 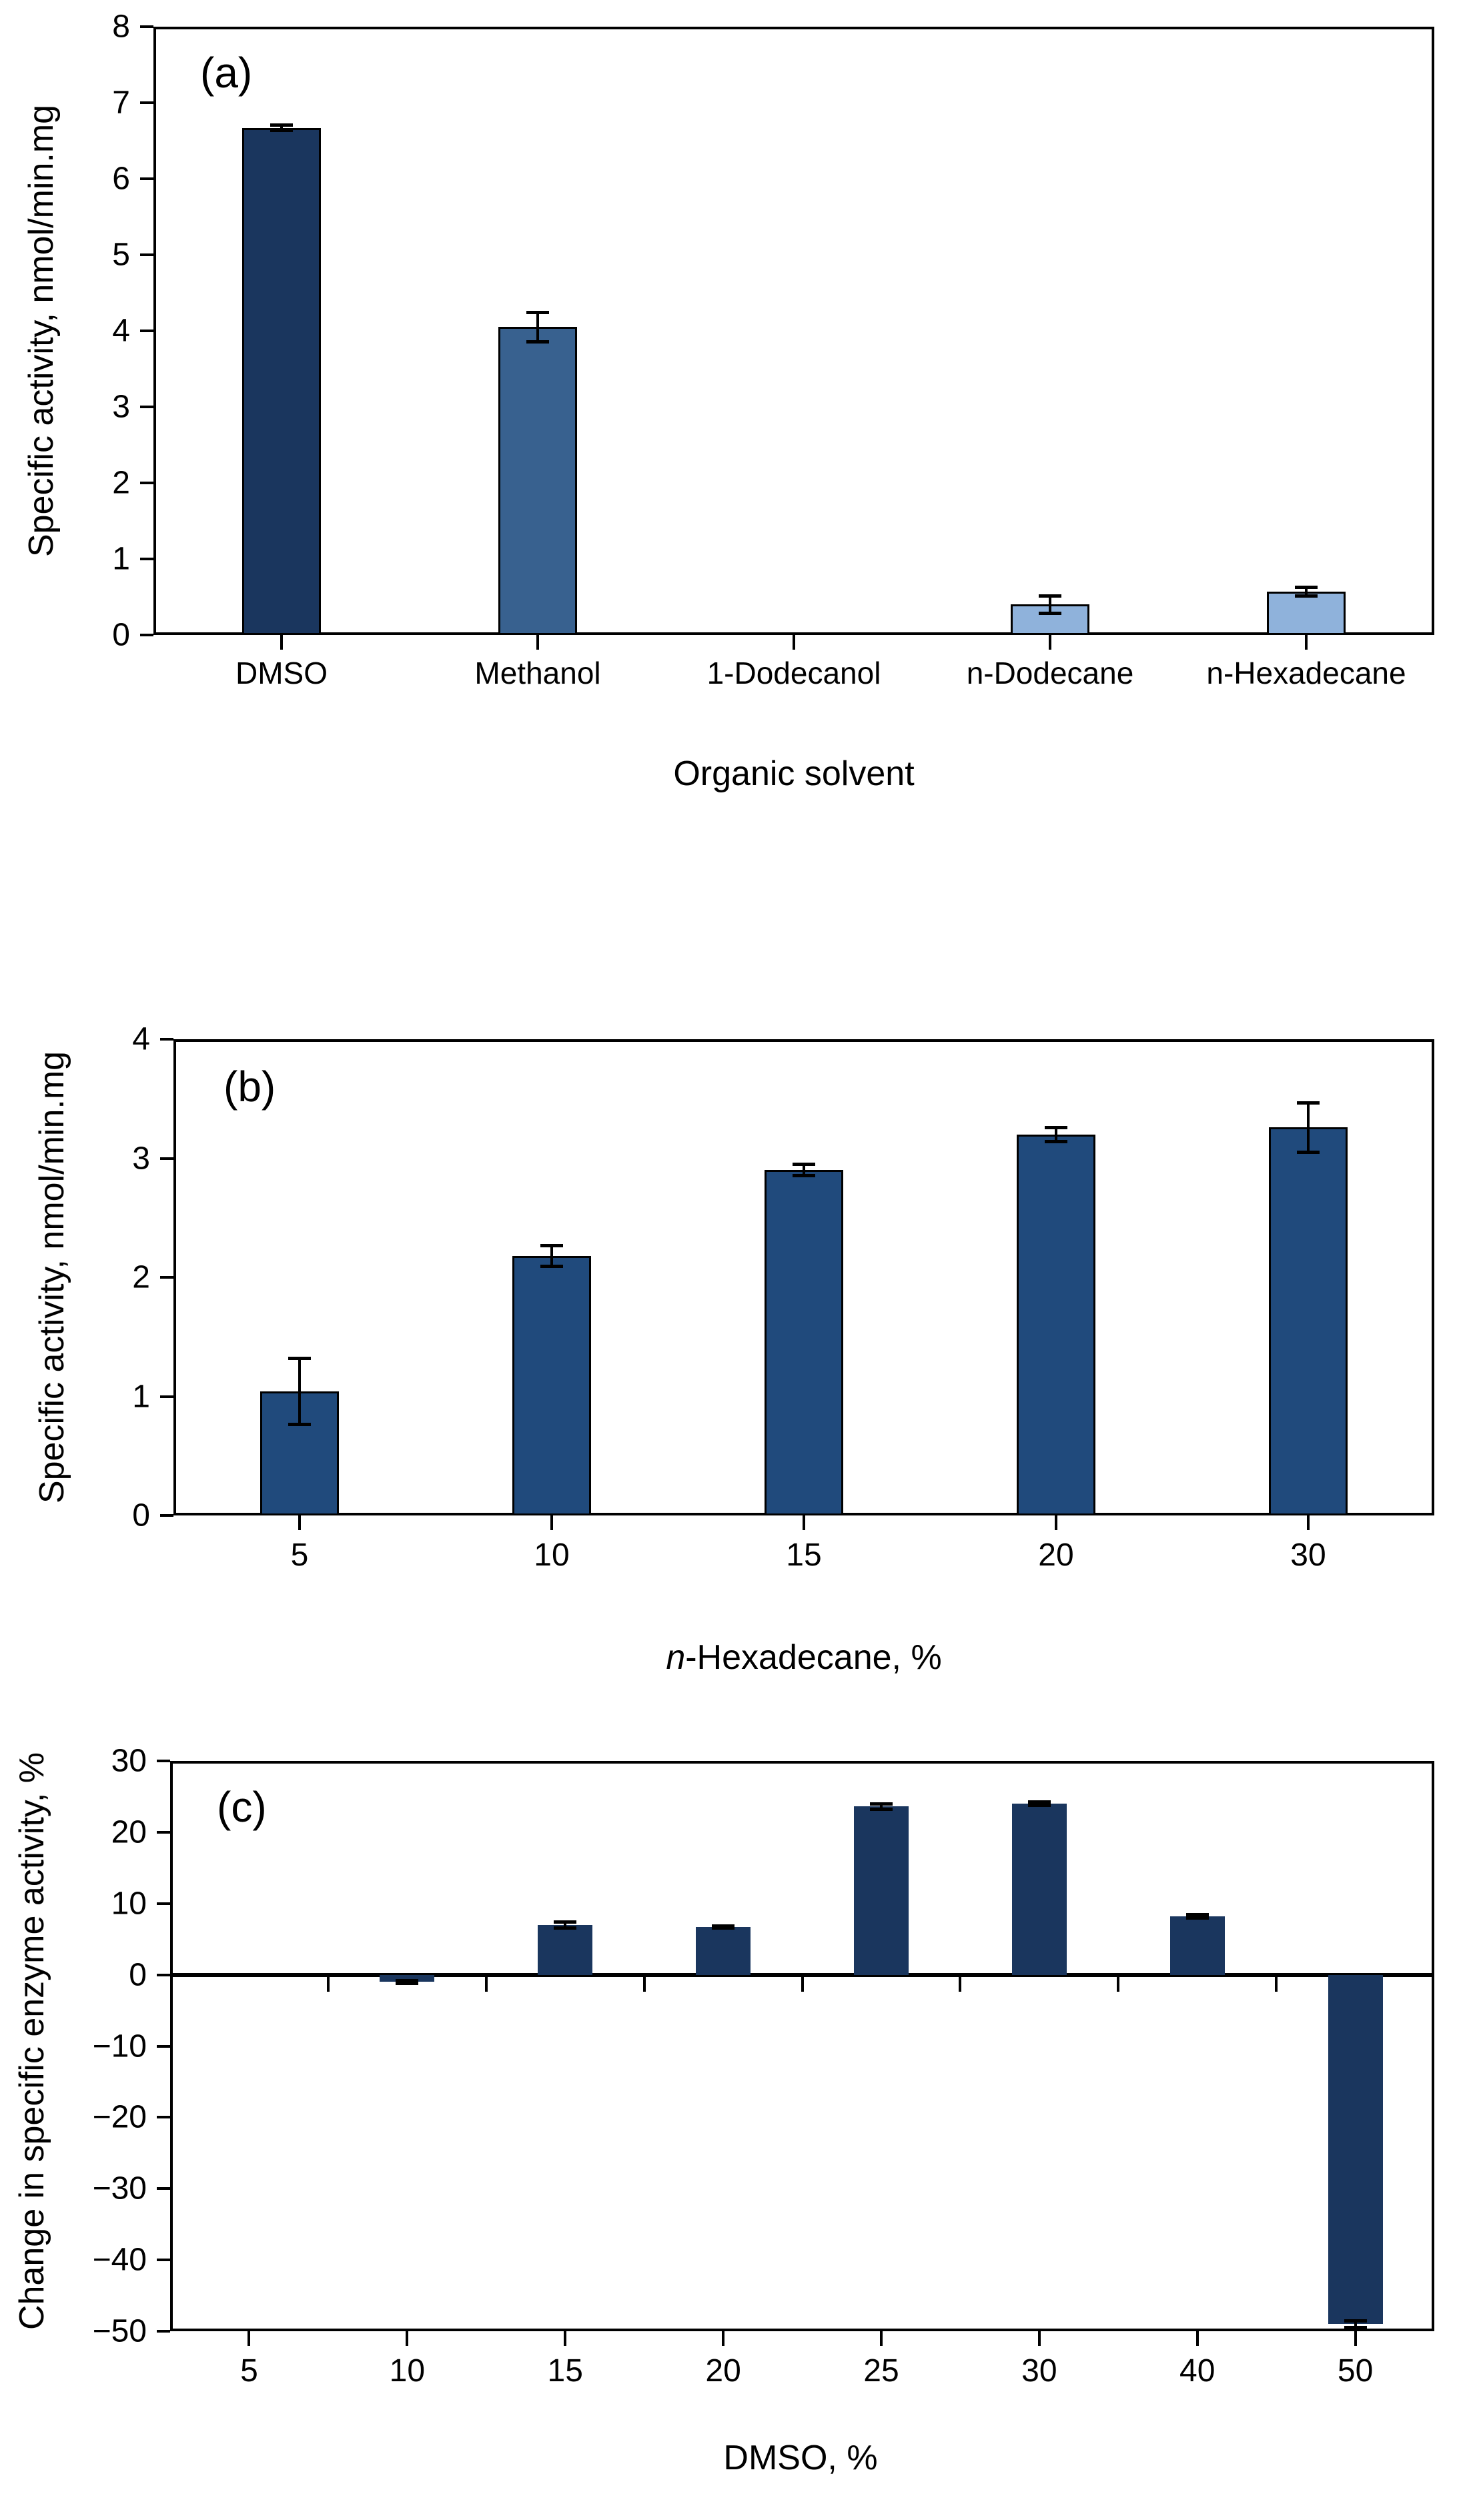 I want to click on zero-axis-line, so click(x=802, y=1974).